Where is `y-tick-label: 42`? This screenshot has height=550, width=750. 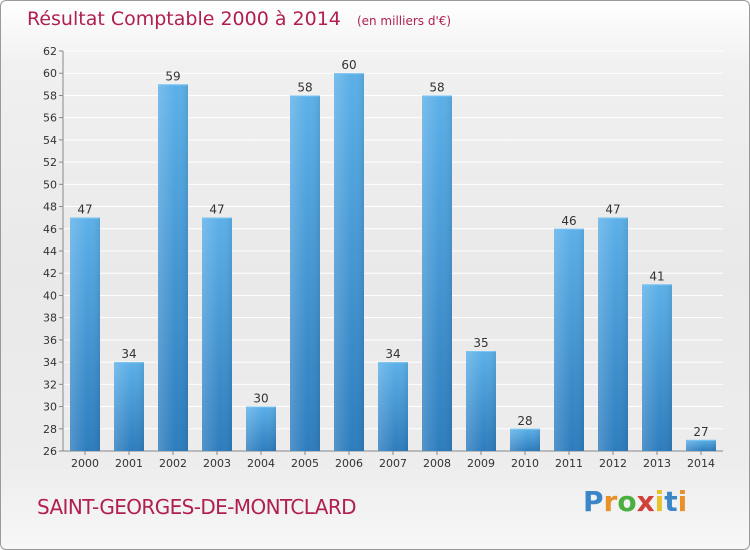
y-tick-label: 42 is located at coordinates (50, 273).